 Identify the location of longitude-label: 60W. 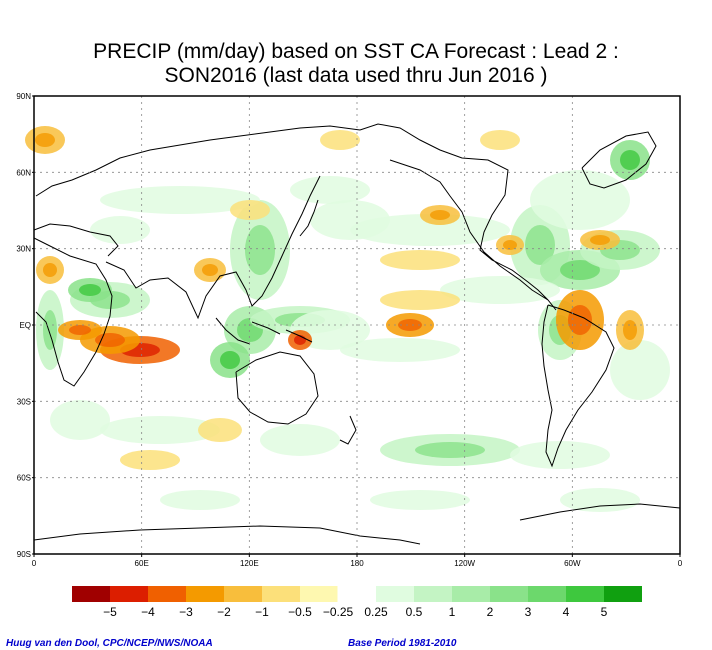
(572, 563).